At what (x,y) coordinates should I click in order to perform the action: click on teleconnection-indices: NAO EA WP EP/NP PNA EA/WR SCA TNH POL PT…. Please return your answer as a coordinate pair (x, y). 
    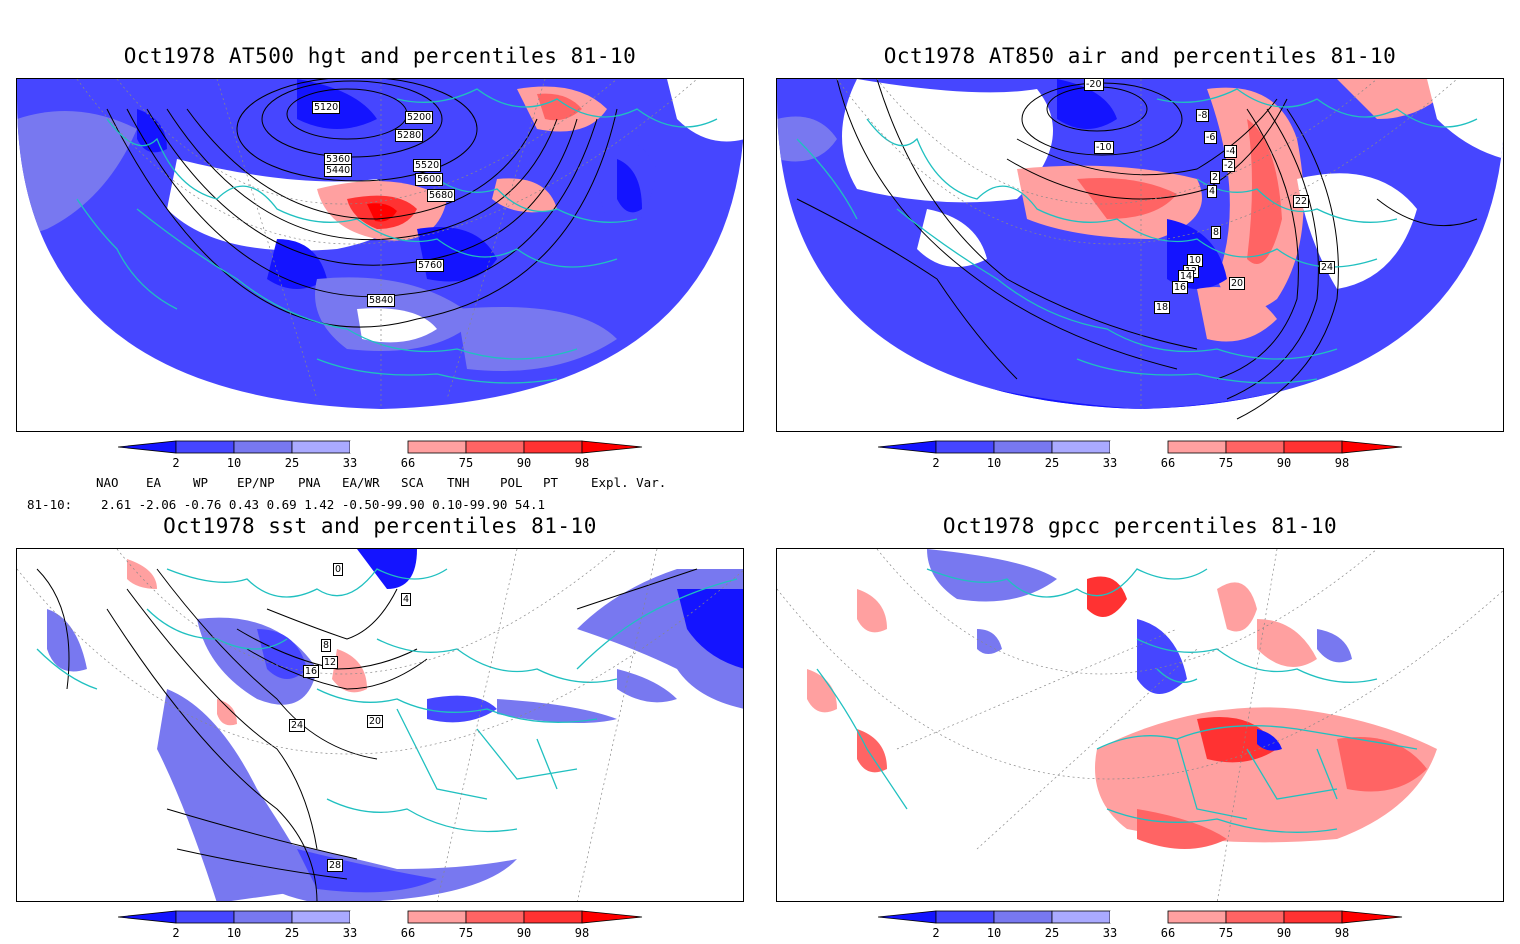
    Looking at the image, I should click on (370, 494).